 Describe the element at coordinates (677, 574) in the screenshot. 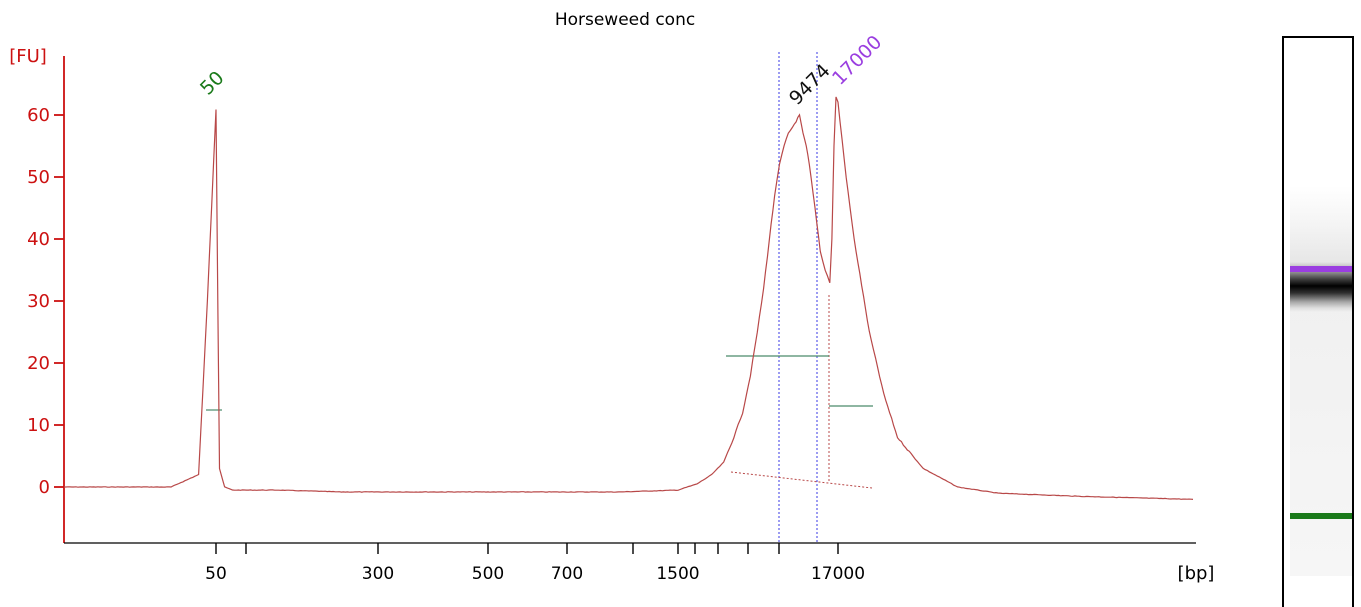

I see `x-tick-label: 1500` at that location.